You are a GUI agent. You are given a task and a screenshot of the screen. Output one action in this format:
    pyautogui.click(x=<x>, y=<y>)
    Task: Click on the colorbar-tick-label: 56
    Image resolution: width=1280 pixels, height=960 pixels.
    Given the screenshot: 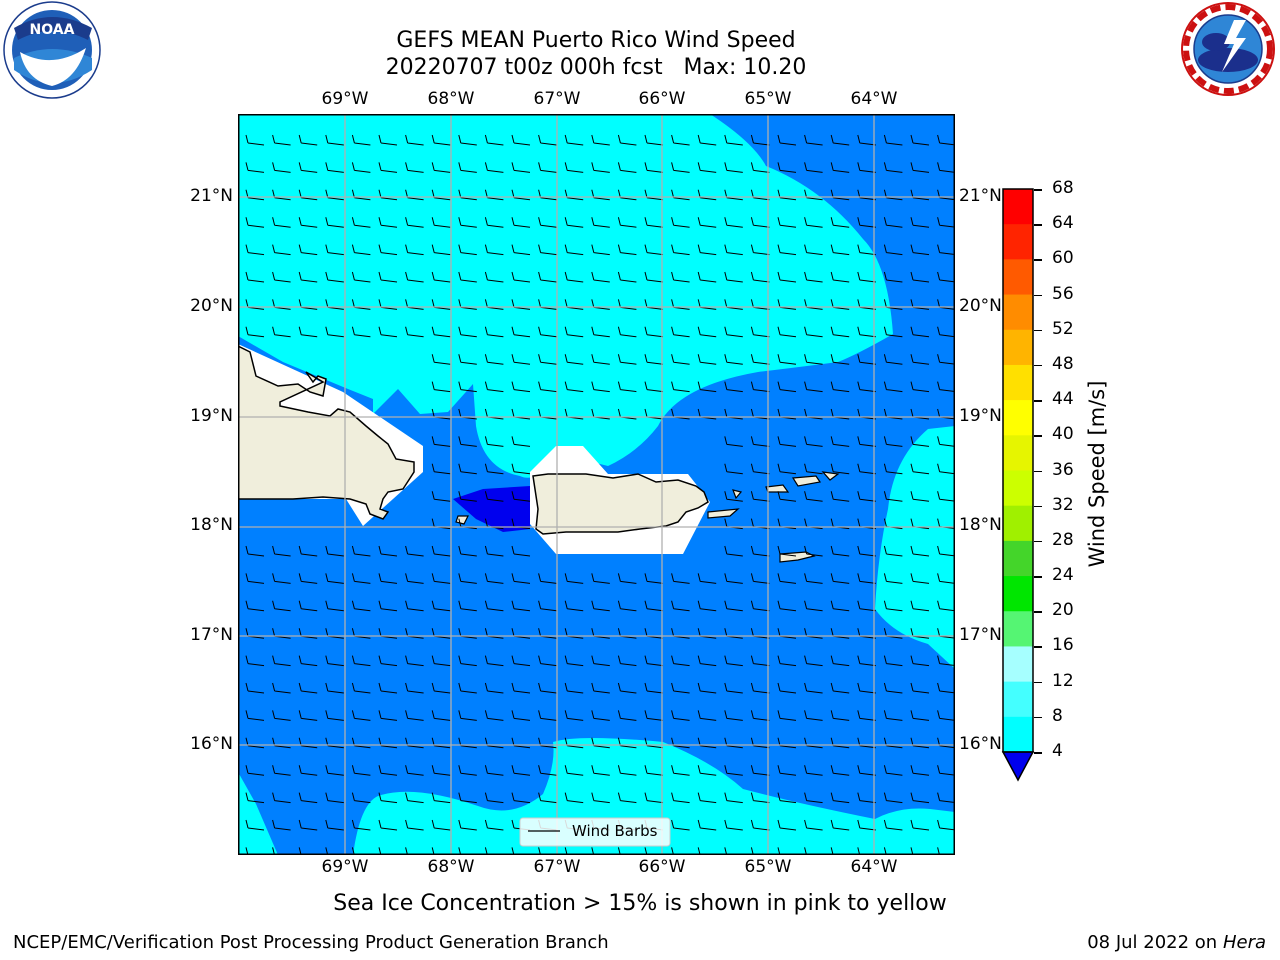 What is the action you would take?
    pyautogui.click(x=1063, y=293)
    